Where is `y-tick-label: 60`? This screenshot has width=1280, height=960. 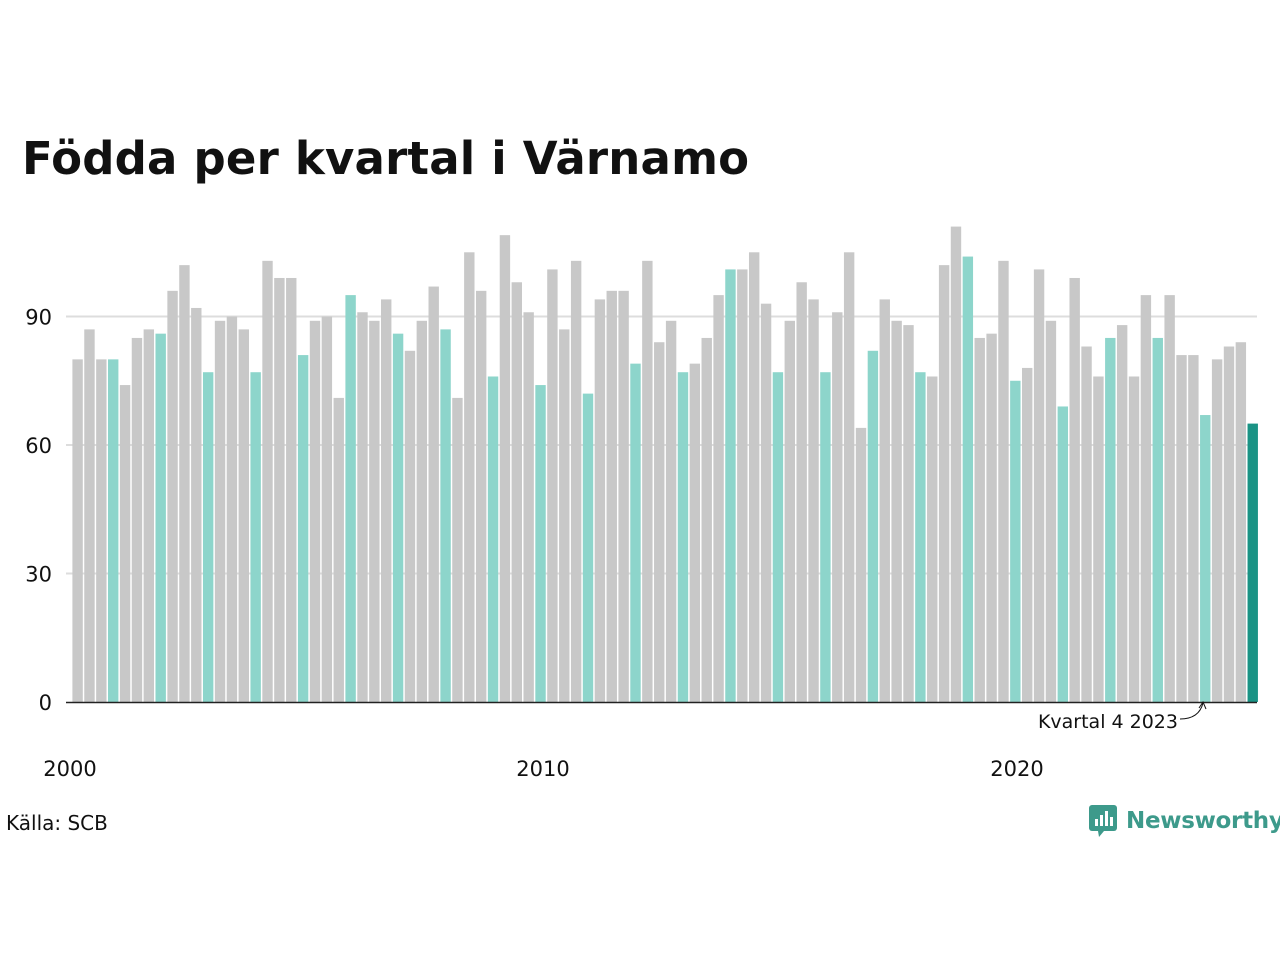 y-tick-label: 60 is located at coordinates (38, 446).